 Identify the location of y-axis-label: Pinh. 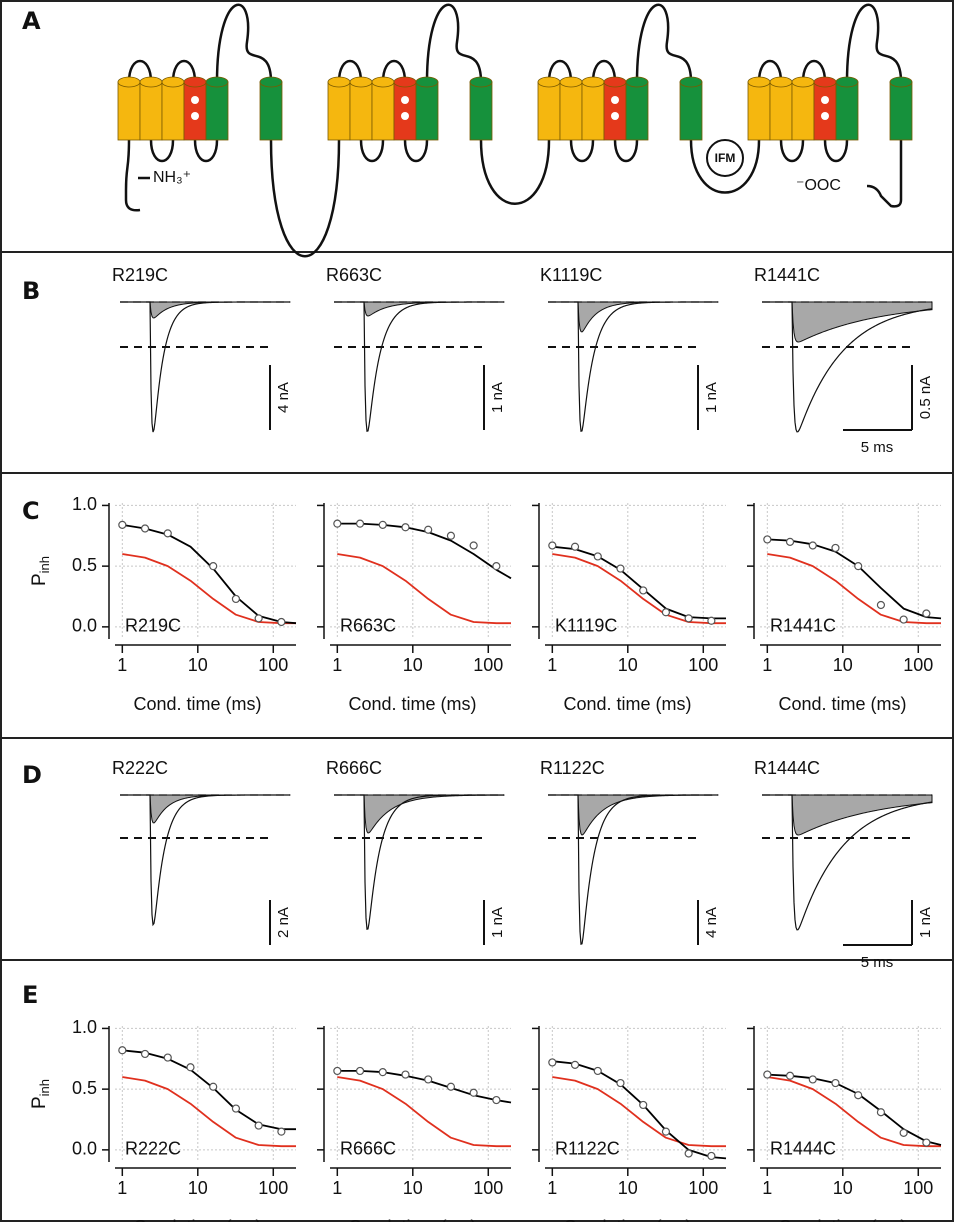
(40, 1094).